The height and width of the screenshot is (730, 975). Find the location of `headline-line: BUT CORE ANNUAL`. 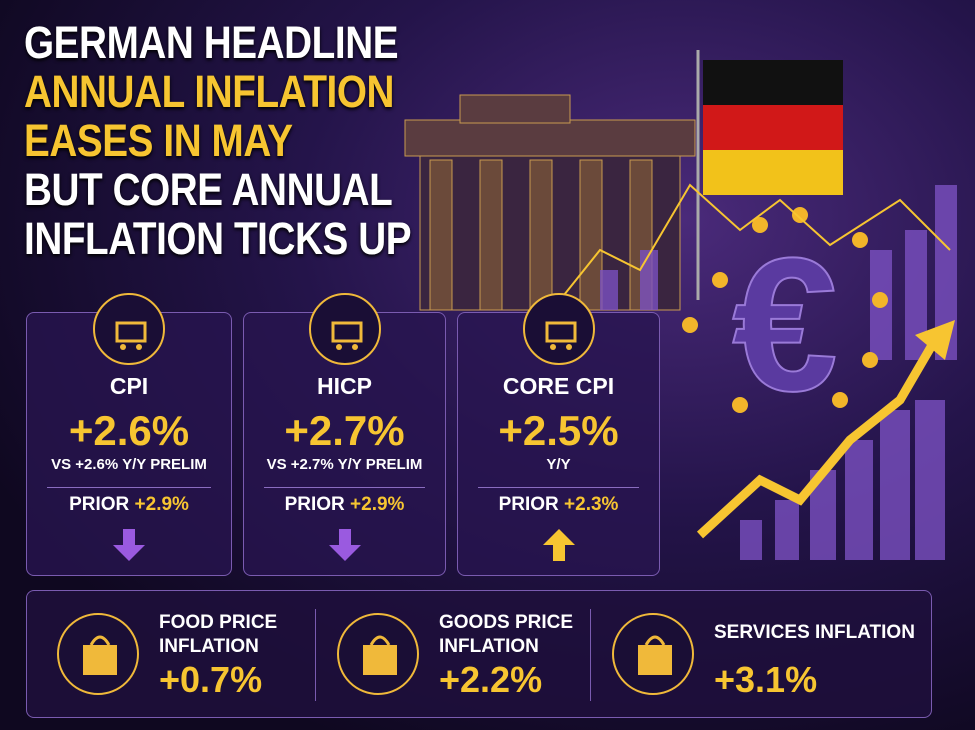

headline-line: BUT CORE ANNUAL is located at coordinates (208, 189).